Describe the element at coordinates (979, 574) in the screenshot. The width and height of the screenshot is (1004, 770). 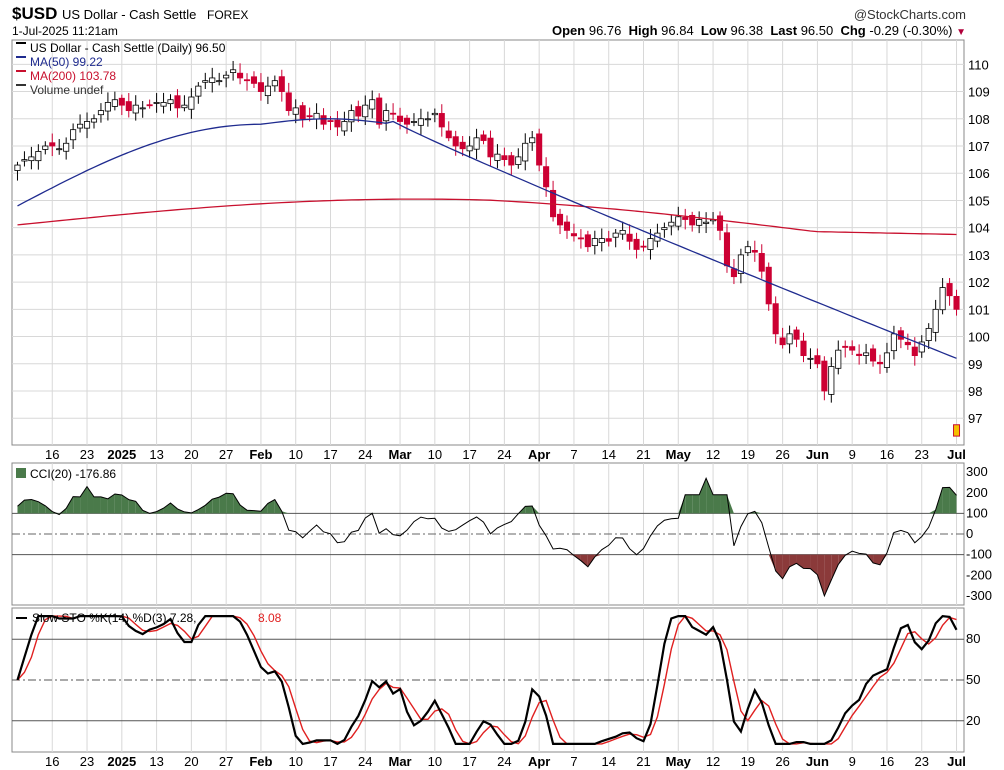
I see `cci-axis-tick: -200` at that location.